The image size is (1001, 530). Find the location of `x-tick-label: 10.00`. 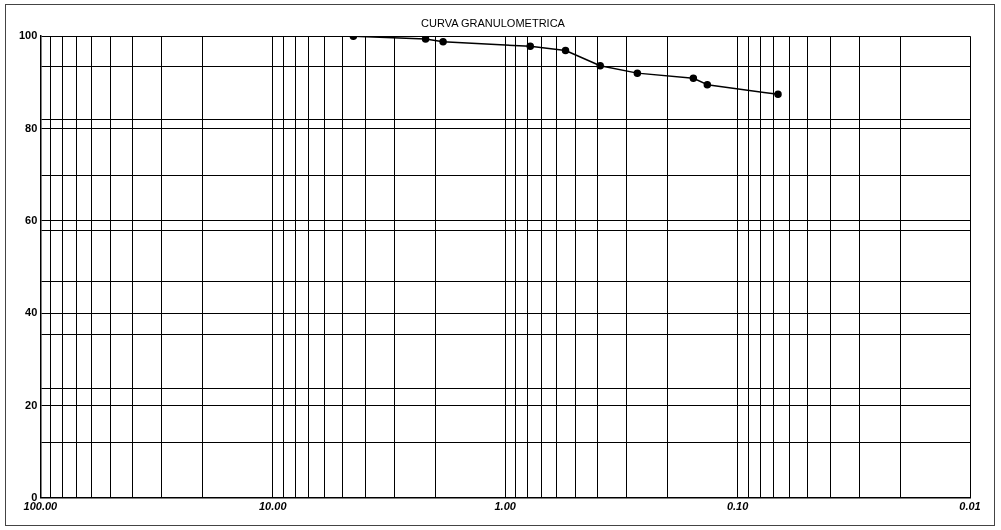

x-tick-label: 10.00 is located at coordinates (273, 506).